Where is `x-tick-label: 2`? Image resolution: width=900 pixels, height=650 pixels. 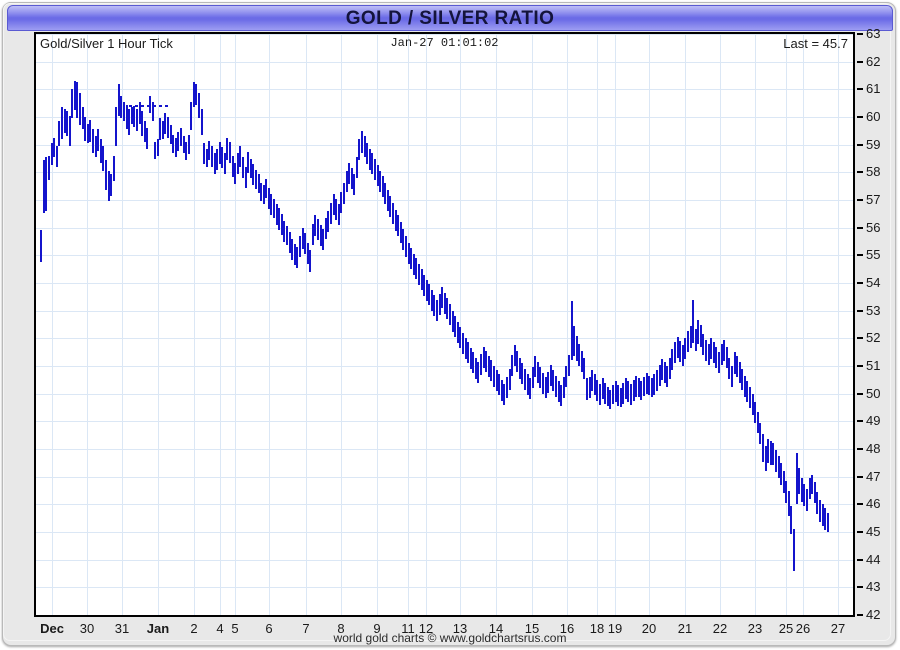 x-tick-label: 2 is located at coordinates (194, 628).